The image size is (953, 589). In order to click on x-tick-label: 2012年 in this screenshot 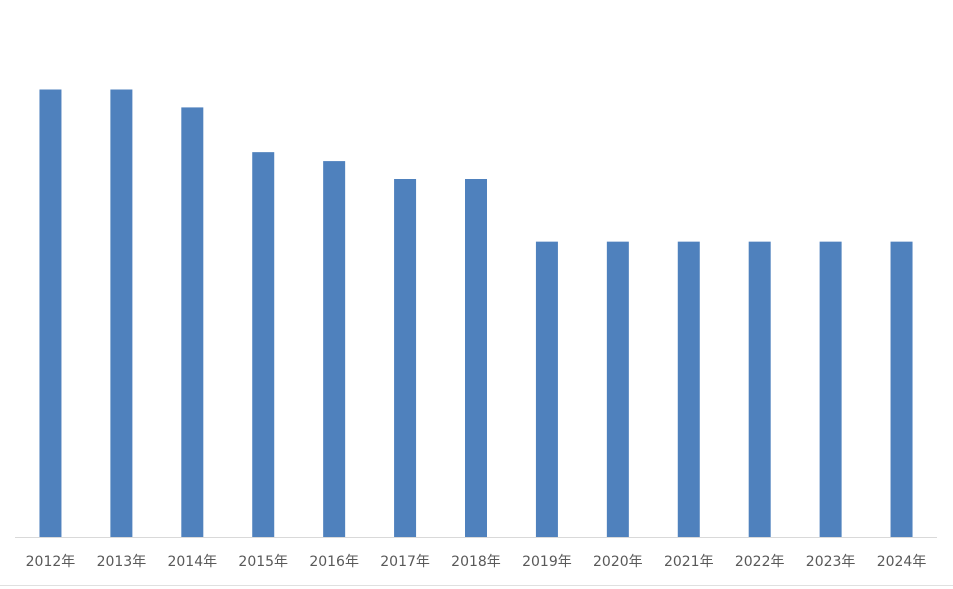, I will do `click(51, 562)`.